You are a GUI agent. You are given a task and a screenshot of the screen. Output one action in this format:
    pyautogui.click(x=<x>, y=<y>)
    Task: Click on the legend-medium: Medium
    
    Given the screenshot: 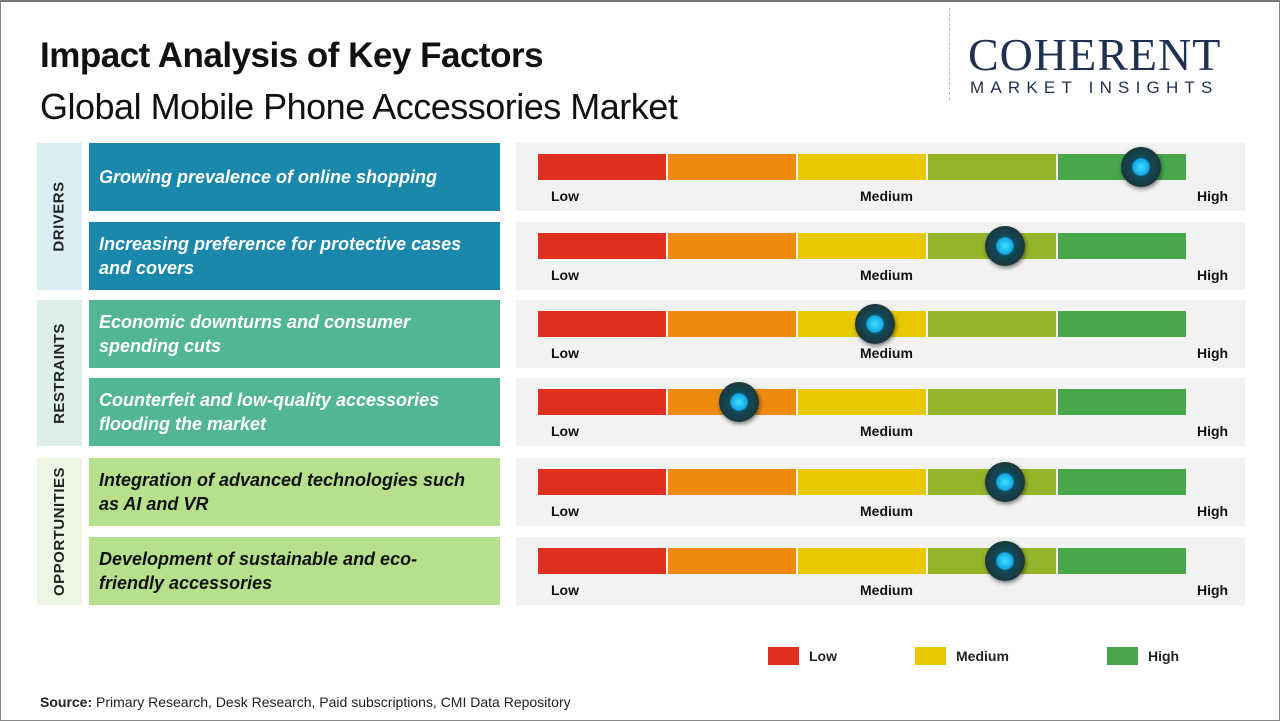 What is the action you would take?
    pyautogui.click(x=962, y=656)
    